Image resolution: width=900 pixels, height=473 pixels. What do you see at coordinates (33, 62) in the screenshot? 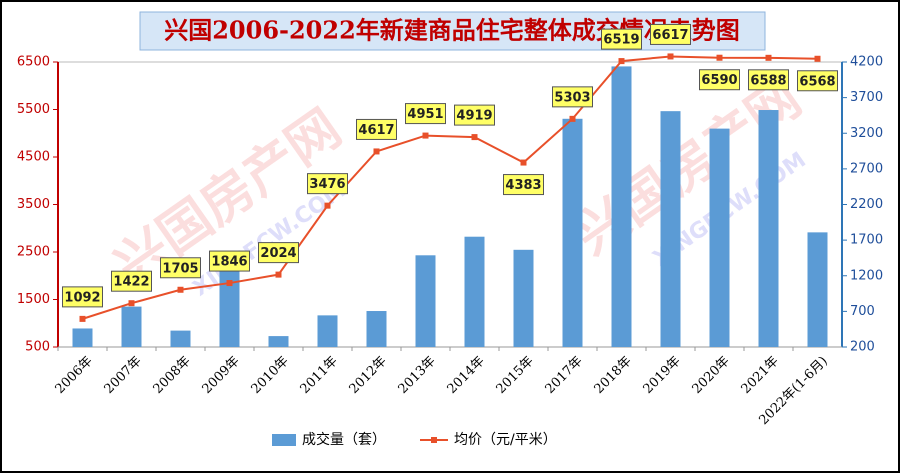
I see `y-tick-label: 6500` at bounding box center [33, 62].